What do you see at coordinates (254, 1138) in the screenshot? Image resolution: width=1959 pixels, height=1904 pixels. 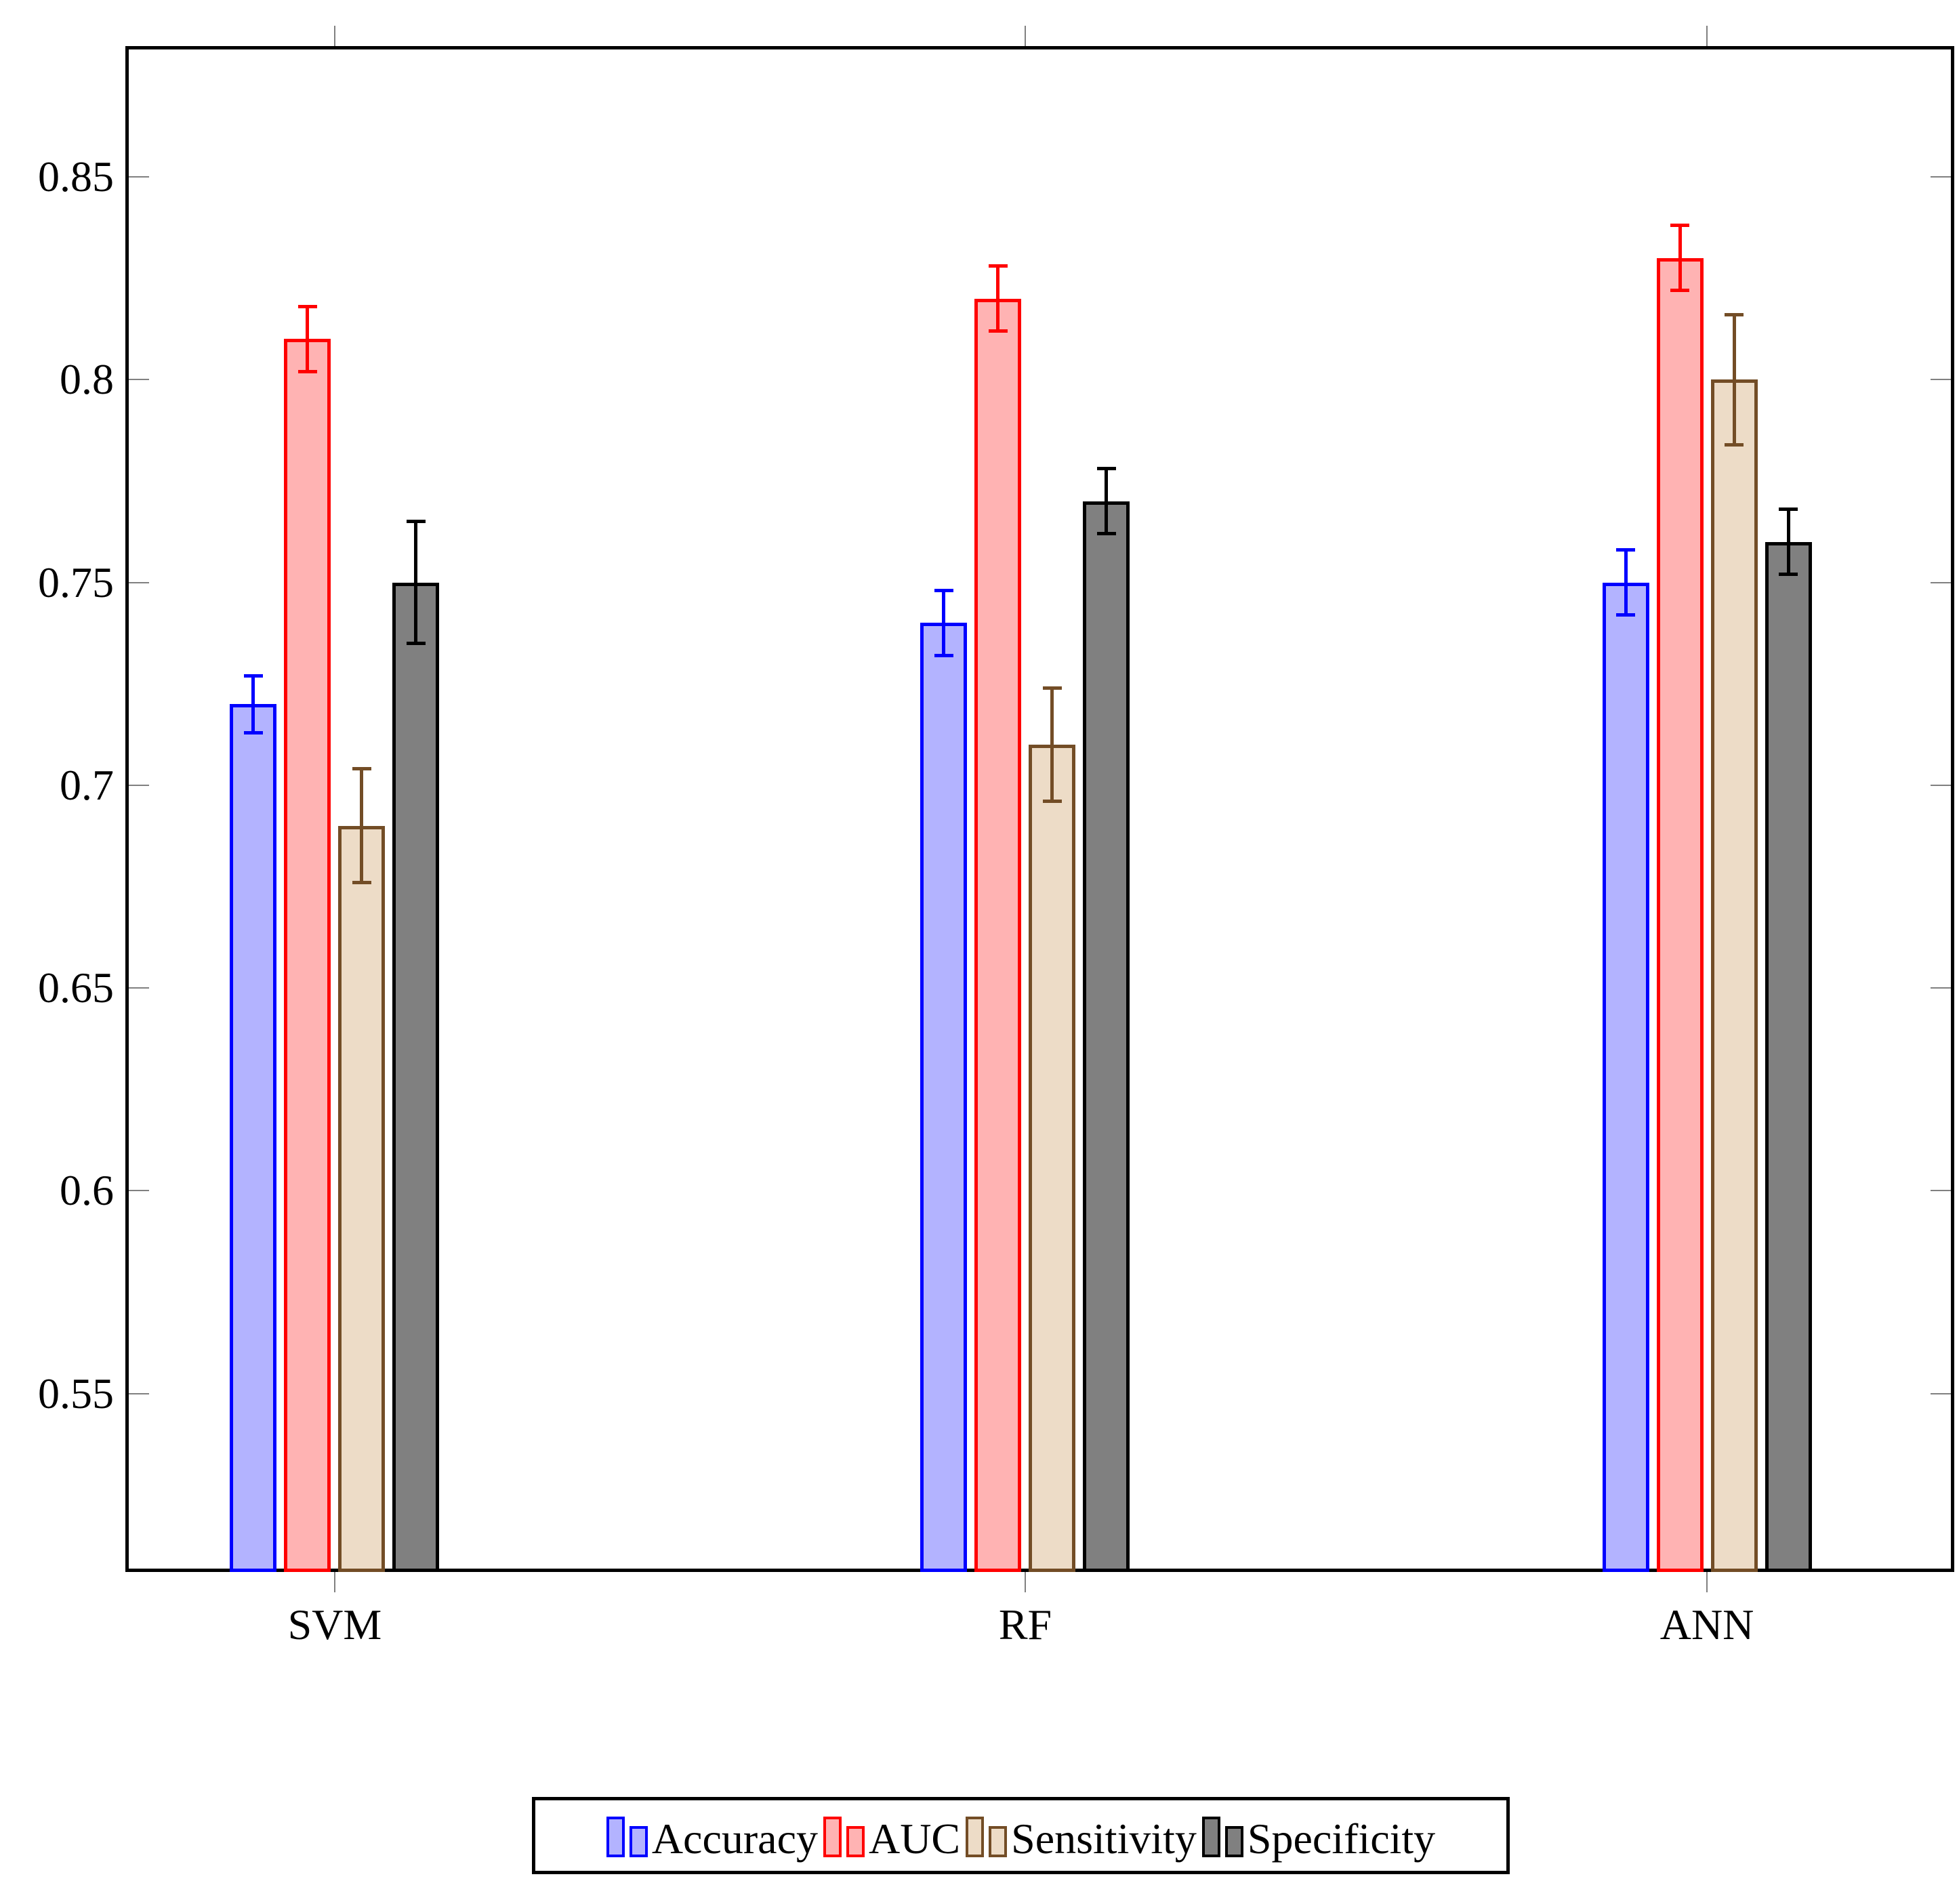 I see `bar-accuracy-svm` at bounding box center [254, 1138].